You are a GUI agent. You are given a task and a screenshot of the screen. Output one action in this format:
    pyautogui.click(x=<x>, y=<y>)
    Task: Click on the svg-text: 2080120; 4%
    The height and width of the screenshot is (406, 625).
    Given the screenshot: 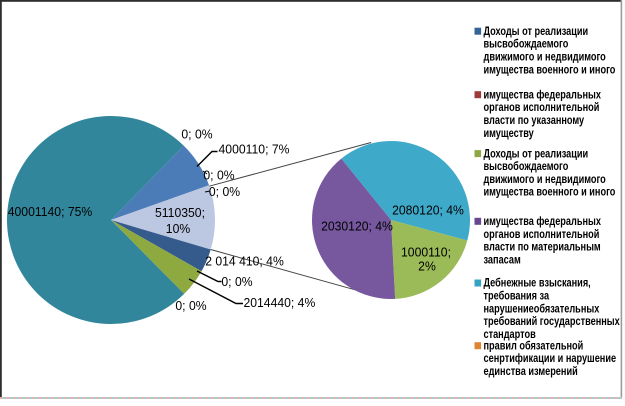 What is the action you would take?
    pyautogui.click(x=428, y=210)
    